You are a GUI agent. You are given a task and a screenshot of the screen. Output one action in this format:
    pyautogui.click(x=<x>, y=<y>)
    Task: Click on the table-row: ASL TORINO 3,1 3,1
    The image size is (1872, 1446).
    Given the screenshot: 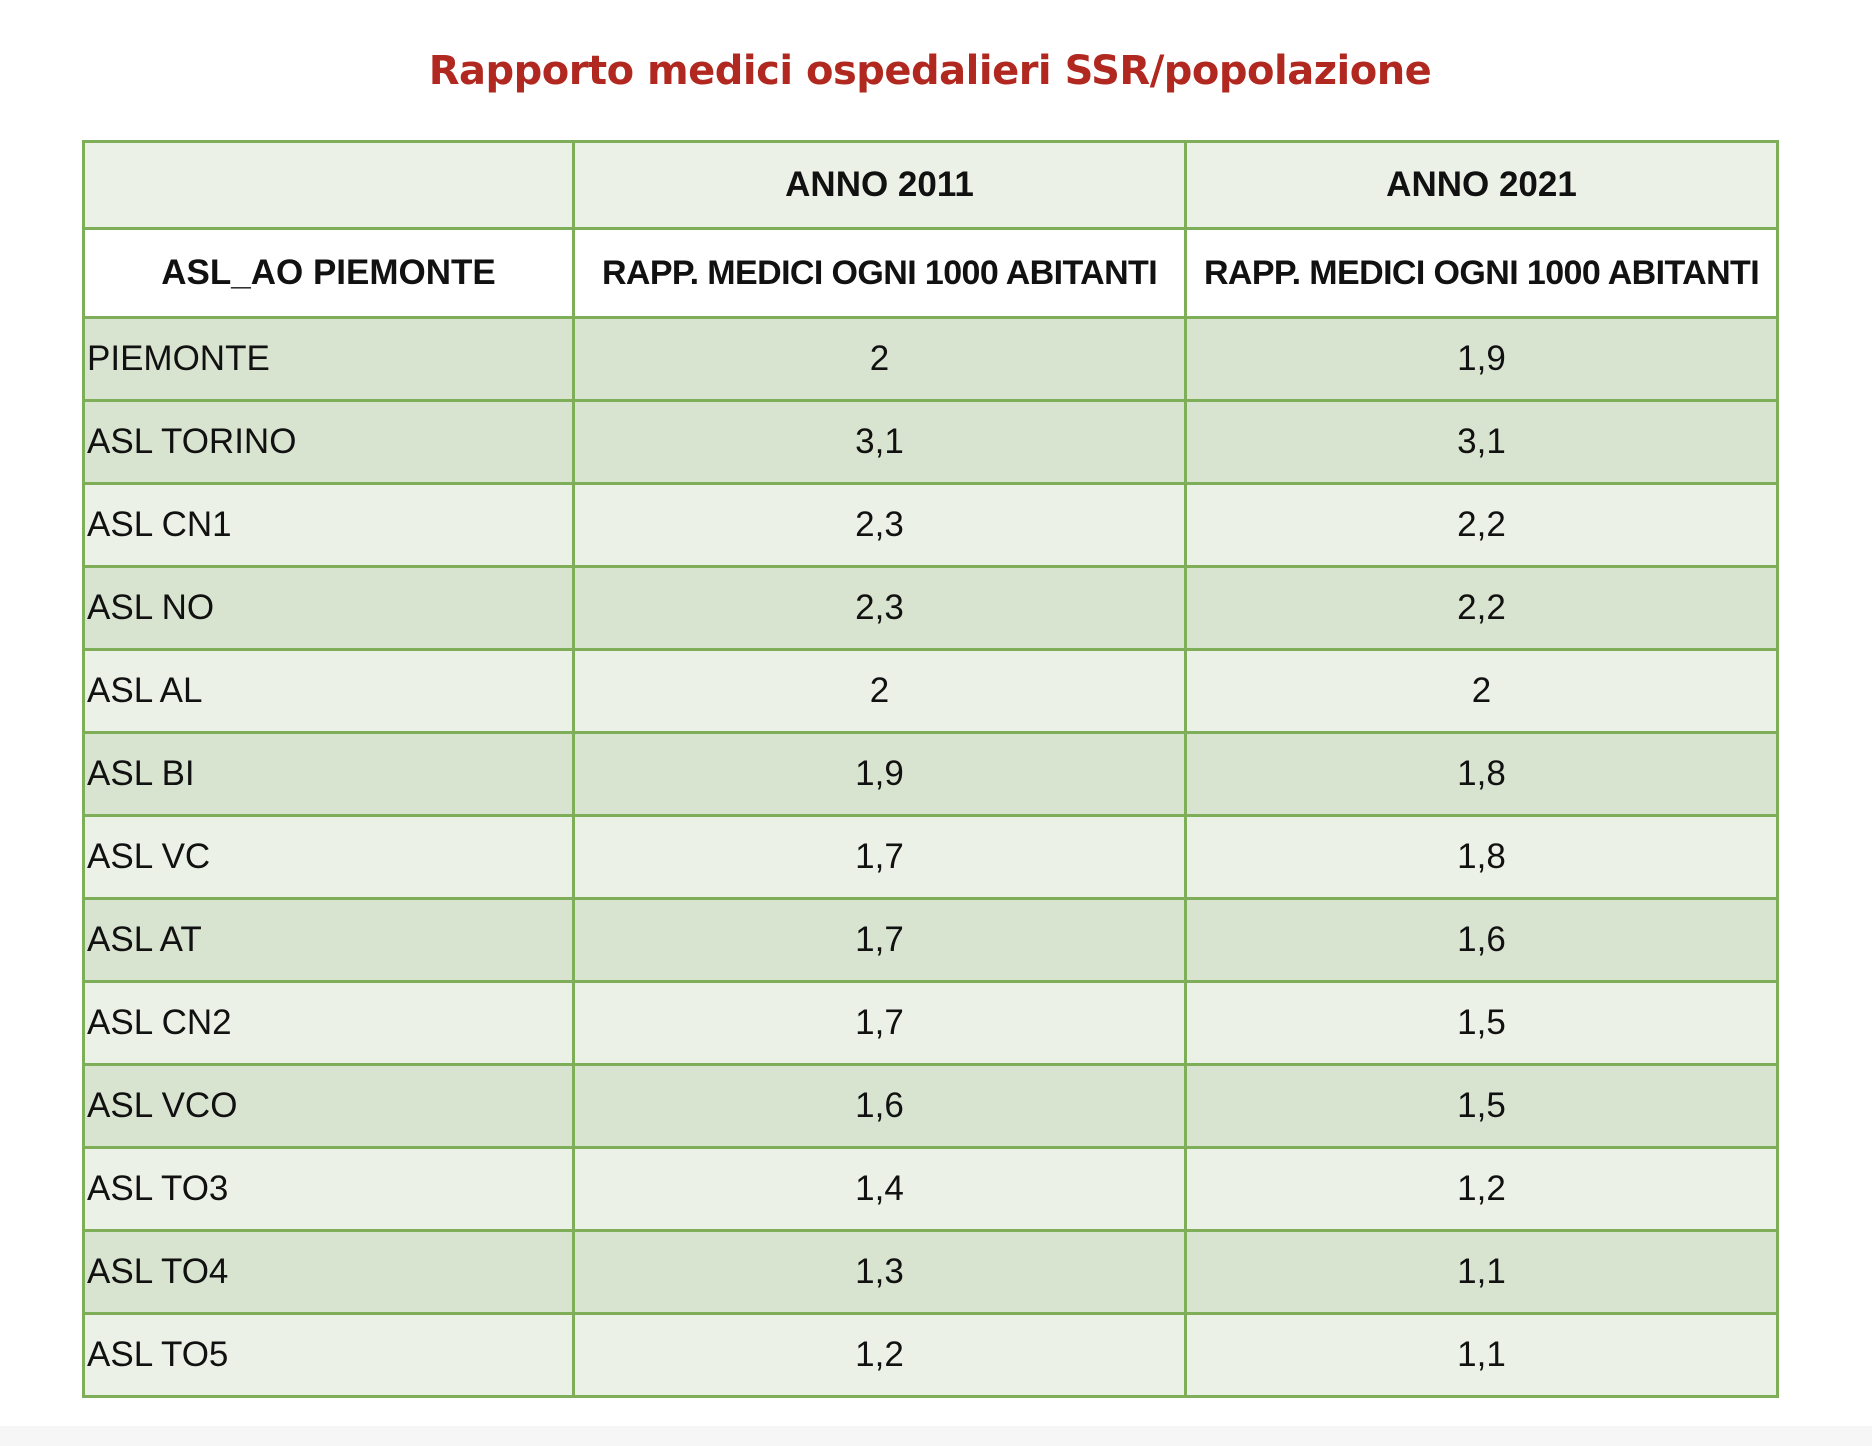 What is the action you would take?
    pyautogui.click(x=930, y=442)
    